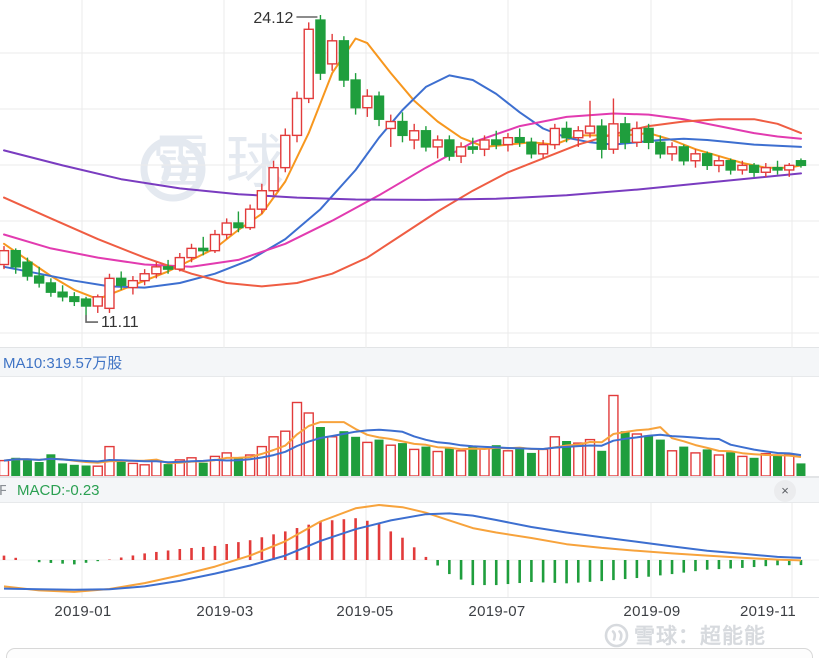 The width and height of the screenshot is (819, 658). I want to click on volume-label-strip: MA10:319.57万股, so click(409, 362).